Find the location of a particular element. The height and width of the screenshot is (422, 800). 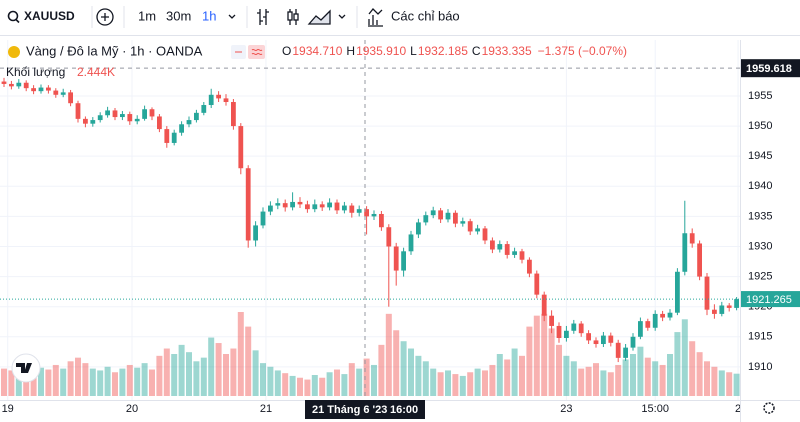

bars-icon is located at coordinates (263, 17).